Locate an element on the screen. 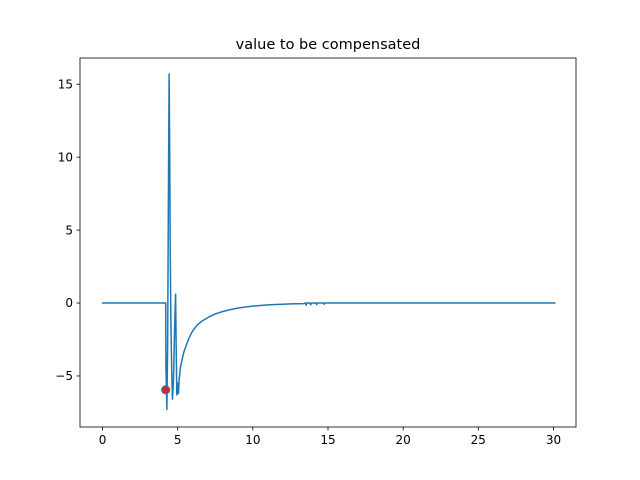 The image size is (640, 480). y-tick-label: 0 is located at coordinates (69, 303).